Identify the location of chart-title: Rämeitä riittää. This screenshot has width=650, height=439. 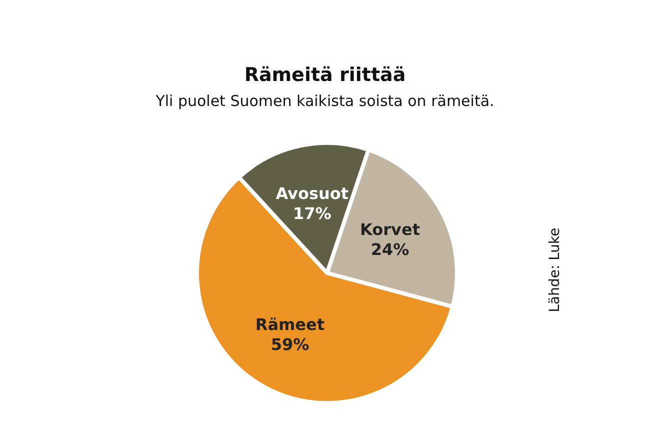
(325, 75).